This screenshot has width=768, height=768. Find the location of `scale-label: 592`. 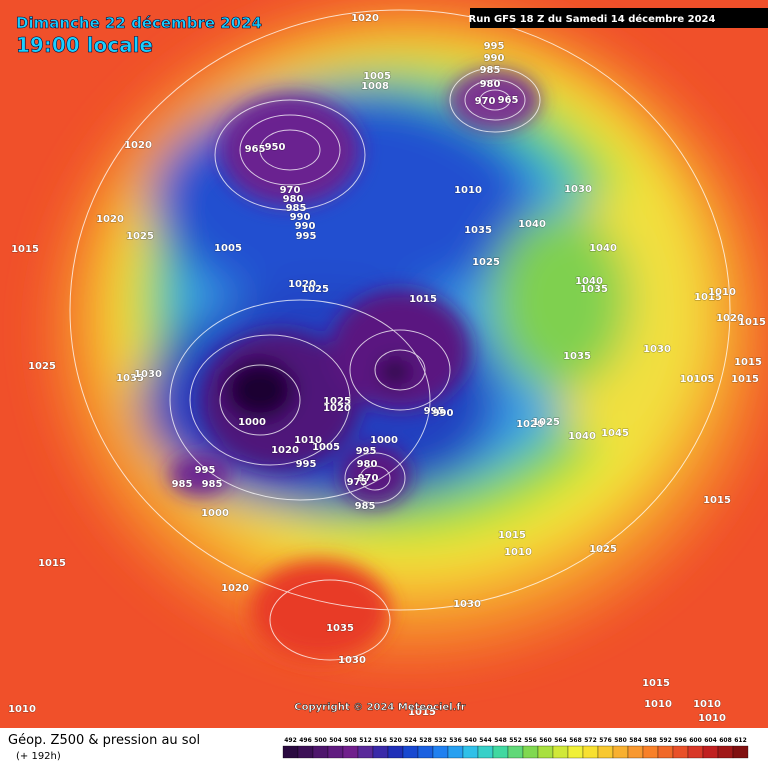

scale-label: 592 is located at coordinates (665, 740).